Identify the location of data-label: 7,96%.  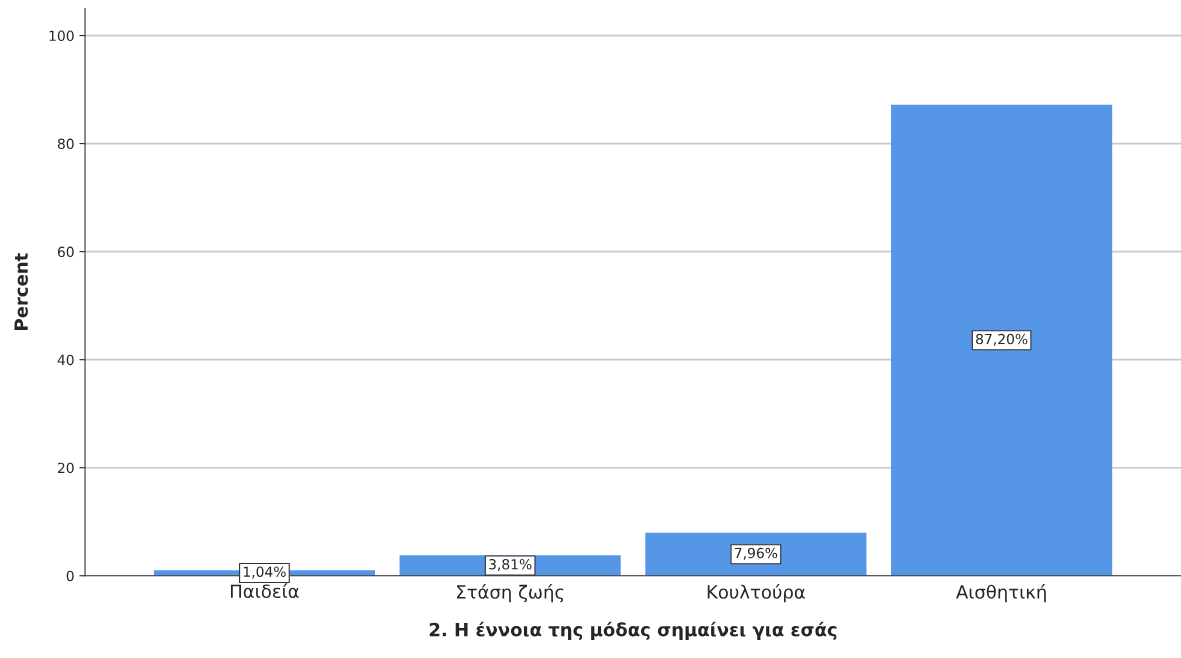
(756, 553).